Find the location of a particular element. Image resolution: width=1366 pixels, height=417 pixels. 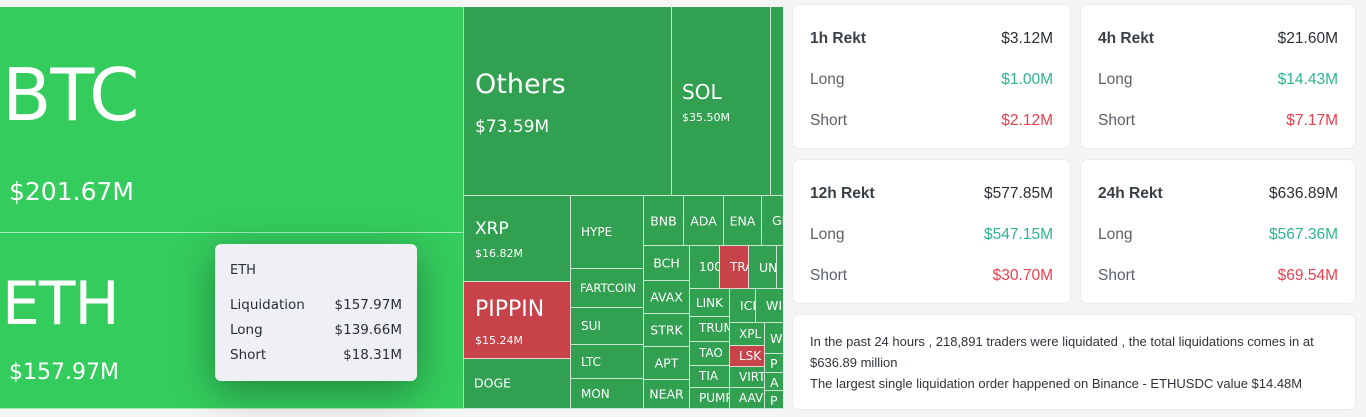

treemap-cell-tra: TRA is located at coordinates (734, 267).